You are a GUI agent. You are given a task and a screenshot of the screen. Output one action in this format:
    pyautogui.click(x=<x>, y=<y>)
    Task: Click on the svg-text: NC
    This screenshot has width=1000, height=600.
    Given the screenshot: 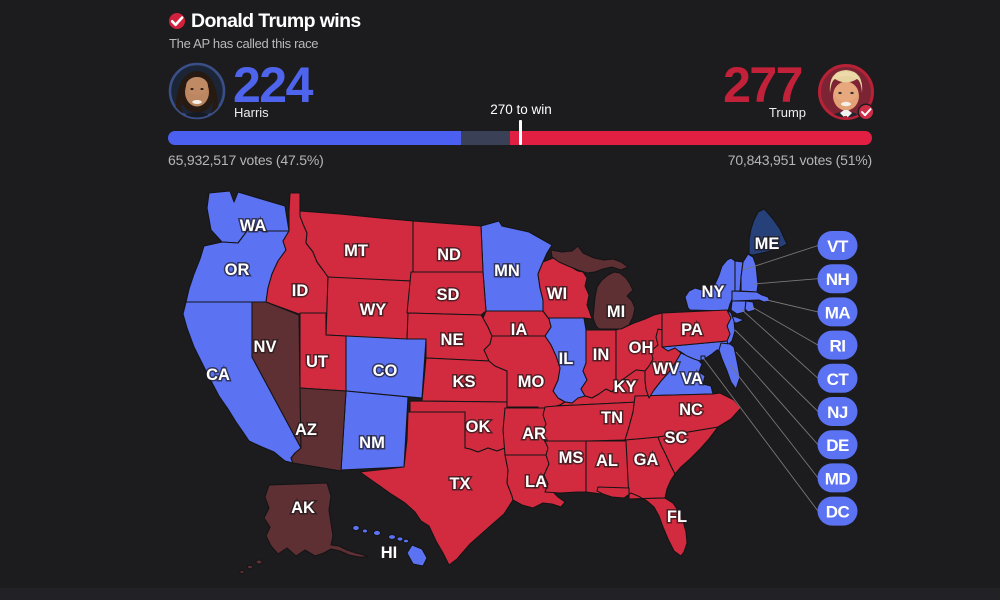 What is the action you would take?
    pyautogui.click(x=691, y=410)
    